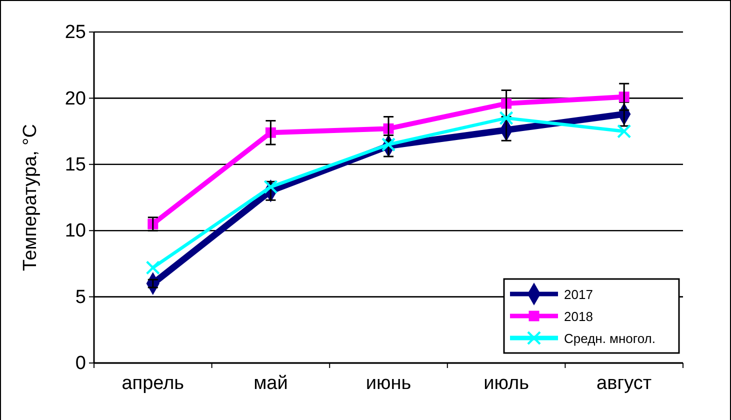 The image size is (731, 420). What do you see at coordinates (578, 316) in the screenshot?
I see `legend-label: 2018` at bounding box center [578, 316].